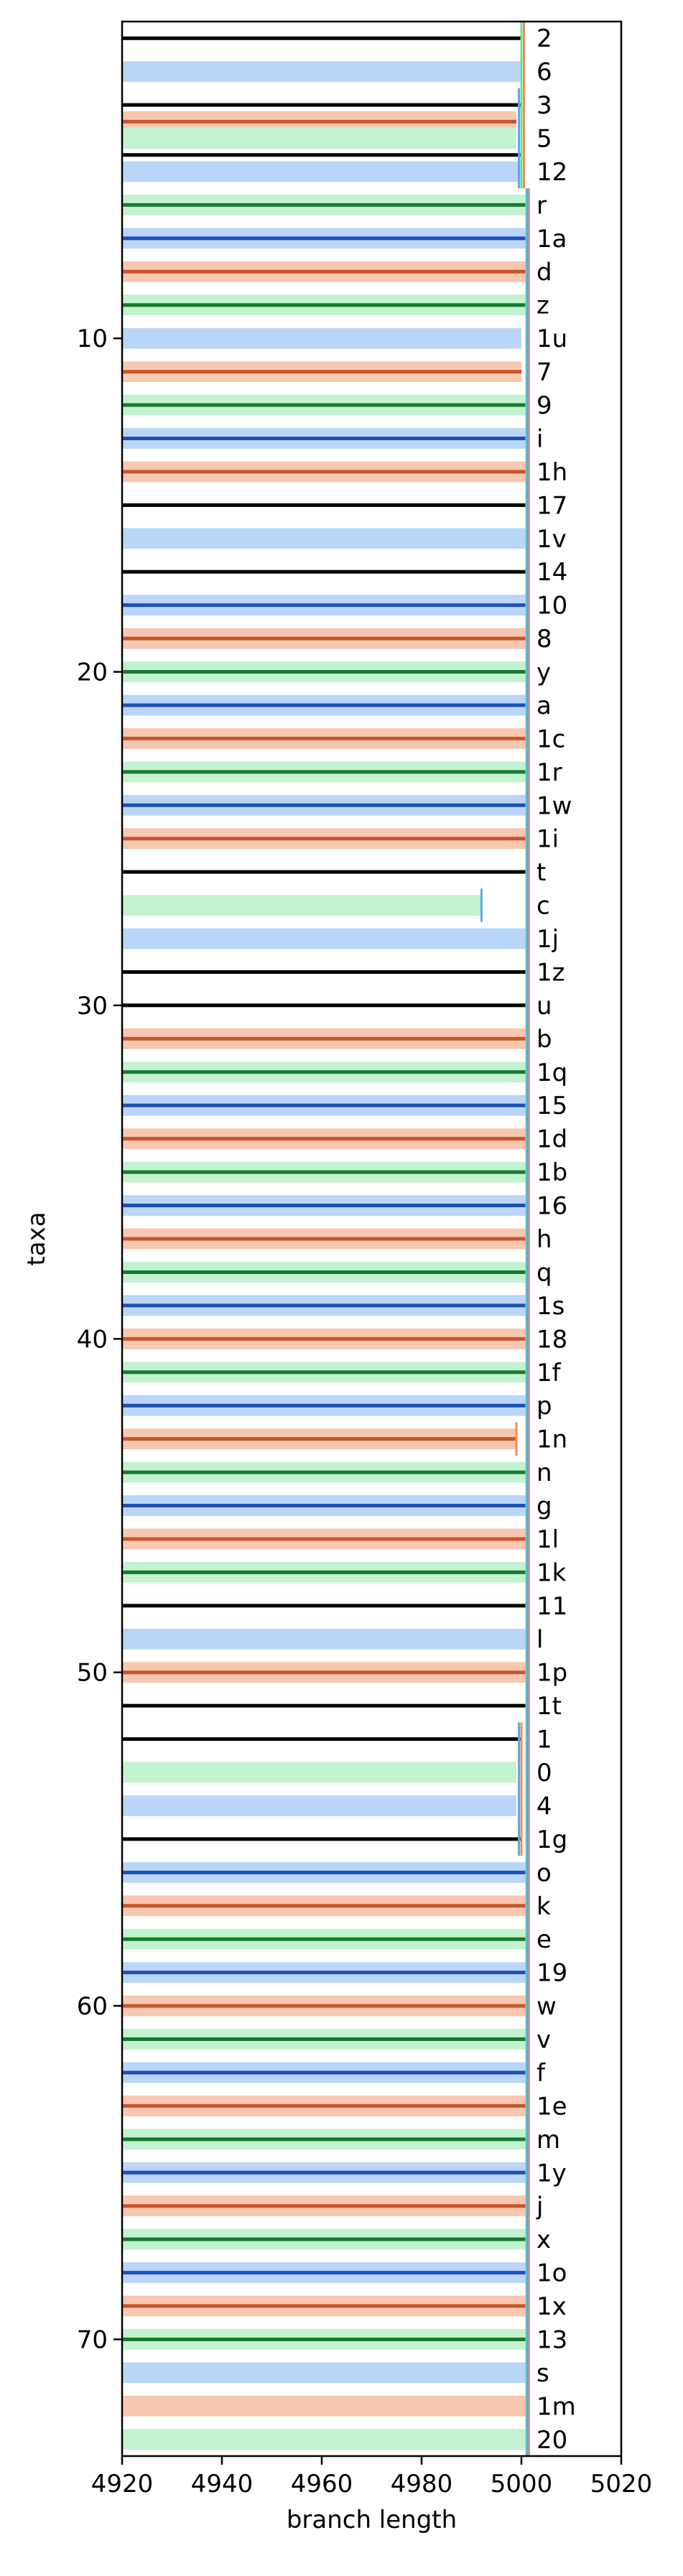  What do you see at coordinates (551, 1206) in the screenshot?
I see `taxon-label-37: 16` at bounding box center [551, 1206].